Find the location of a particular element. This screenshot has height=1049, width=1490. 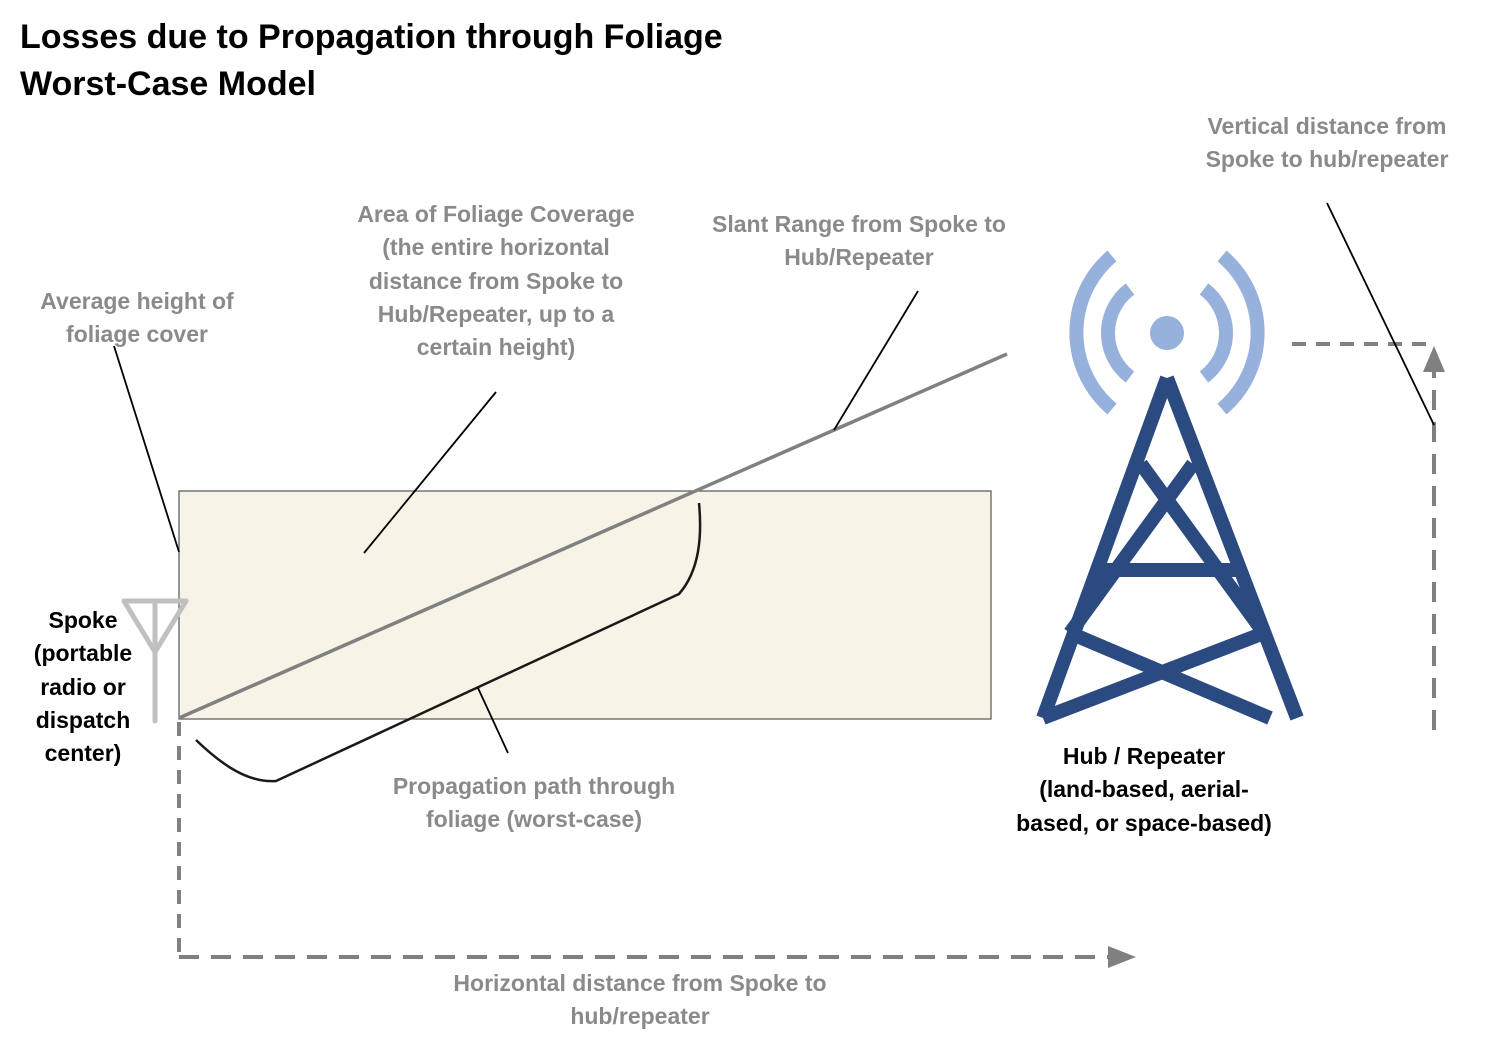

foliage-area is located at coordinates (585, 605).